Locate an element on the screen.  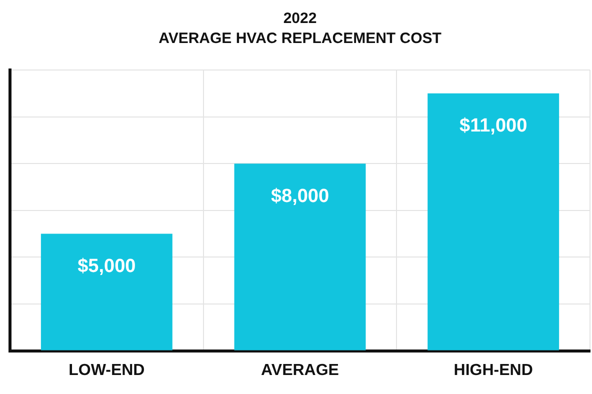
x-tick-label: AVERAGE is located at coordinates (300, 370).